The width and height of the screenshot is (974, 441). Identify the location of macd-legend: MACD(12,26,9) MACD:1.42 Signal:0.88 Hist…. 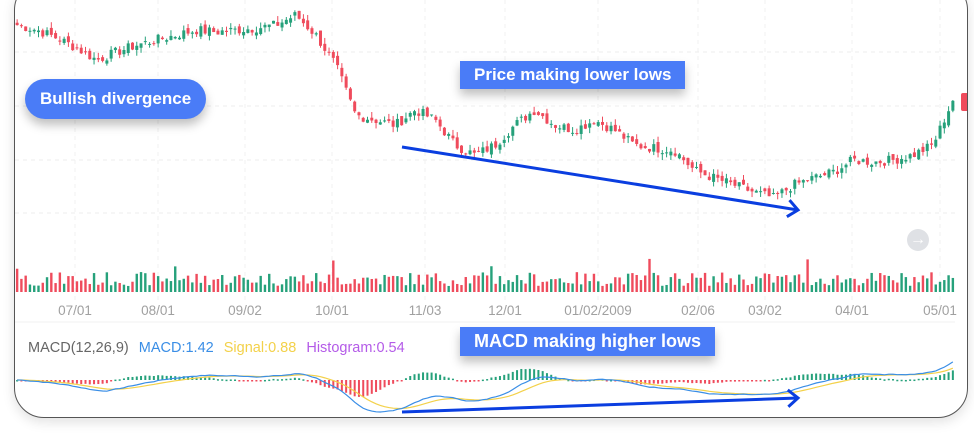
(219, 348).